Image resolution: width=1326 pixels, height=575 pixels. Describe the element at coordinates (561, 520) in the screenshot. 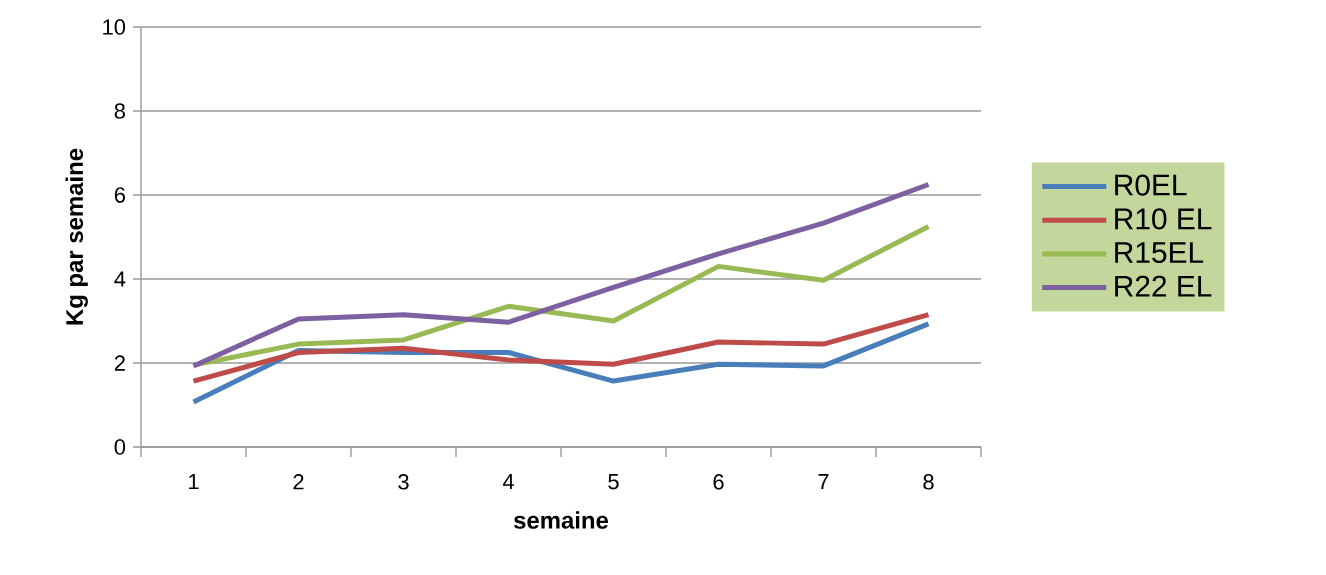

I see `x-axis-title: semaine` at that location.